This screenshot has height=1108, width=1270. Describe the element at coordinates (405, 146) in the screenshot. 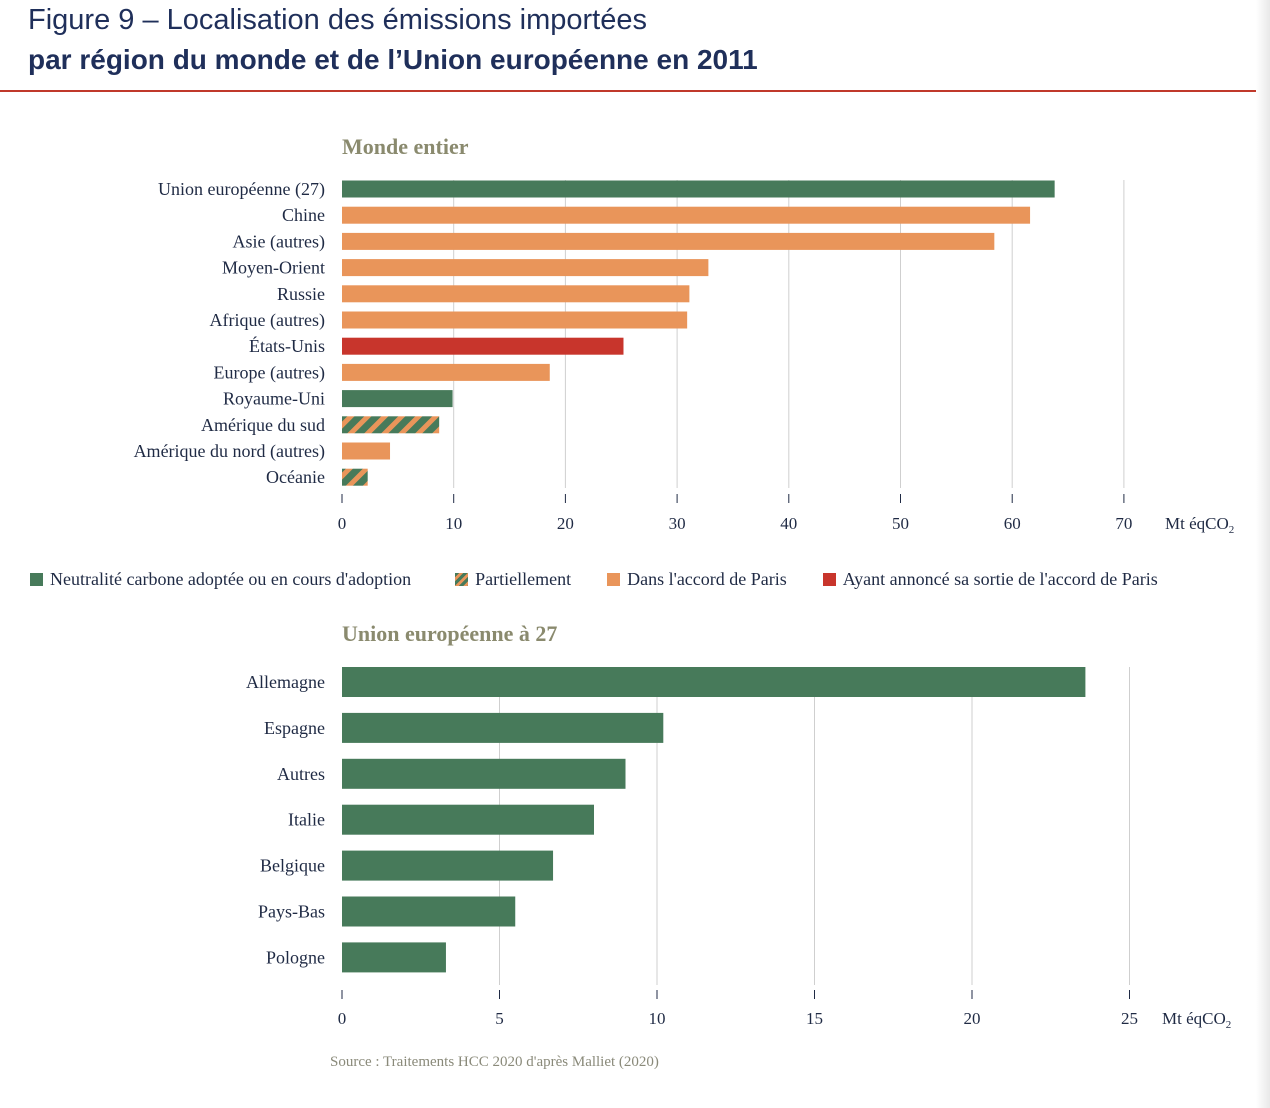

I see `chart-title: Monde entier` at that location.